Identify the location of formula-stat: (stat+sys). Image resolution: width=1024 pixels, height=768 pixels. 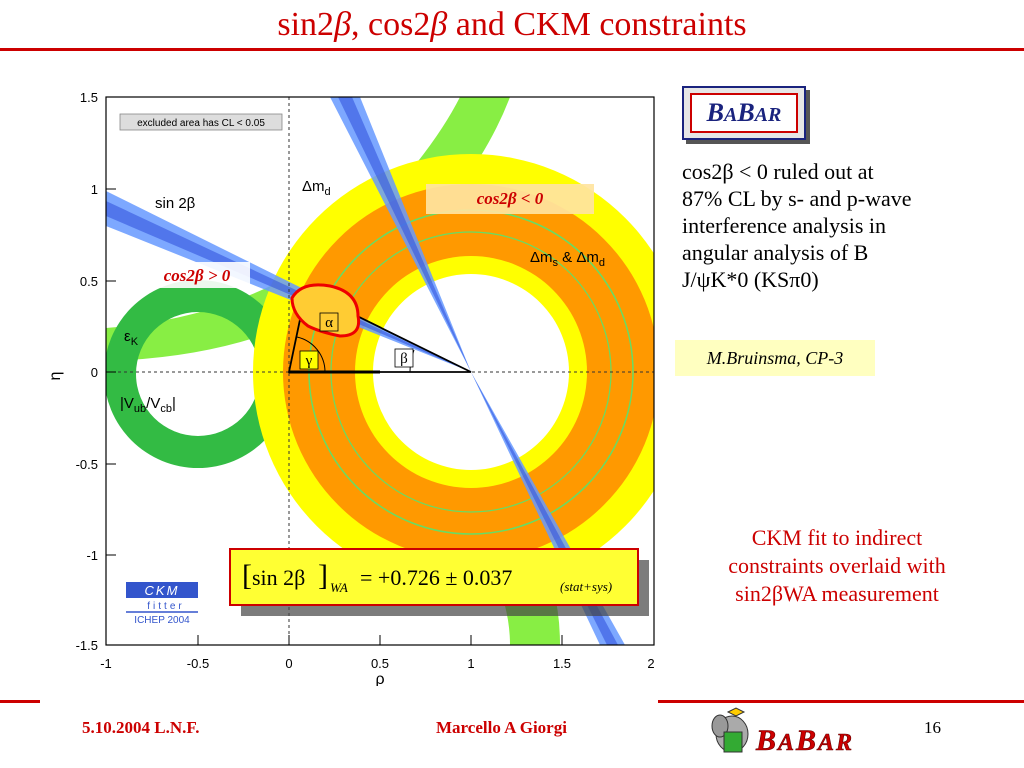
(586, 586).